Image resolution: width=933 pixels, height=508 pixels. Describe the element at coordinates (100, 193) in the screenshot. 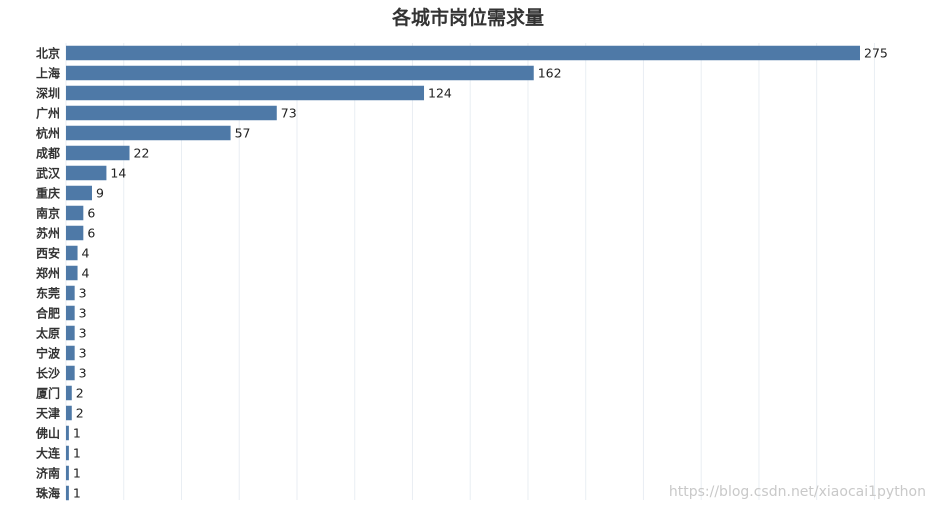

I see `value-label-7: 9` at that location.